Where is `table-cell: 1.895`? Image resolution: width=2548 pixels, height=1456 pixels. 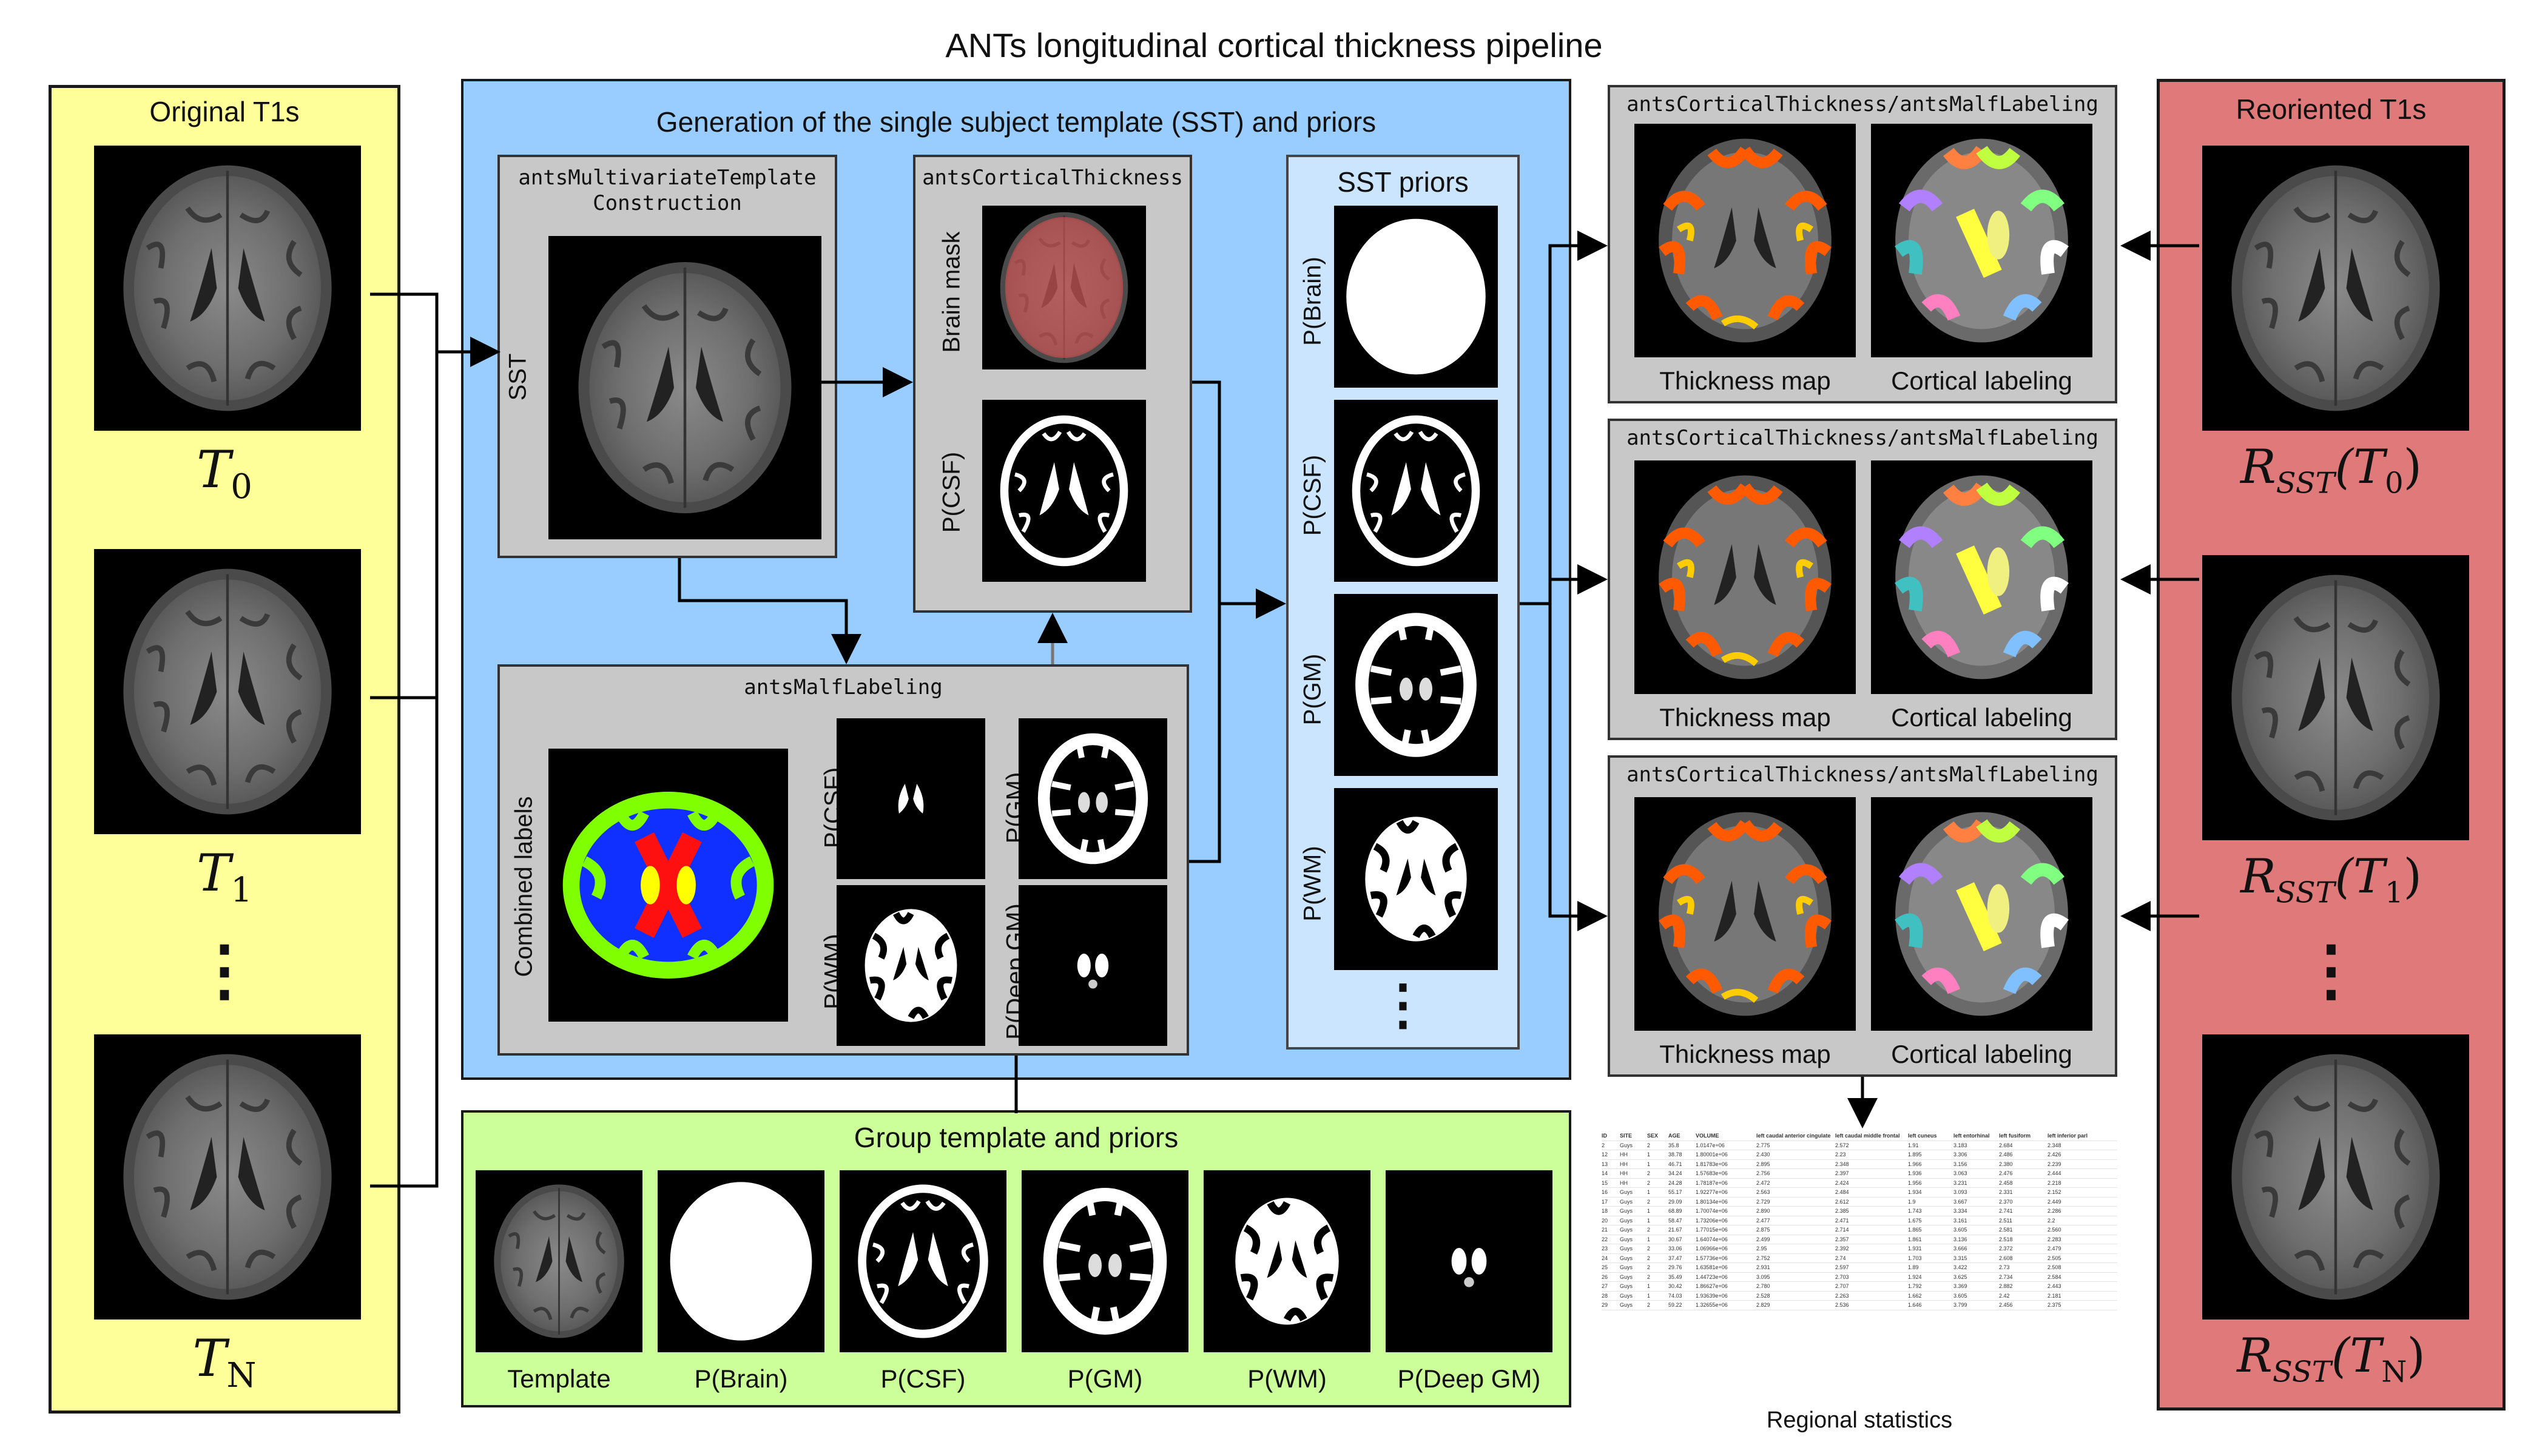 table-cell: 1.895 is located at coordinates (1915, 1154).